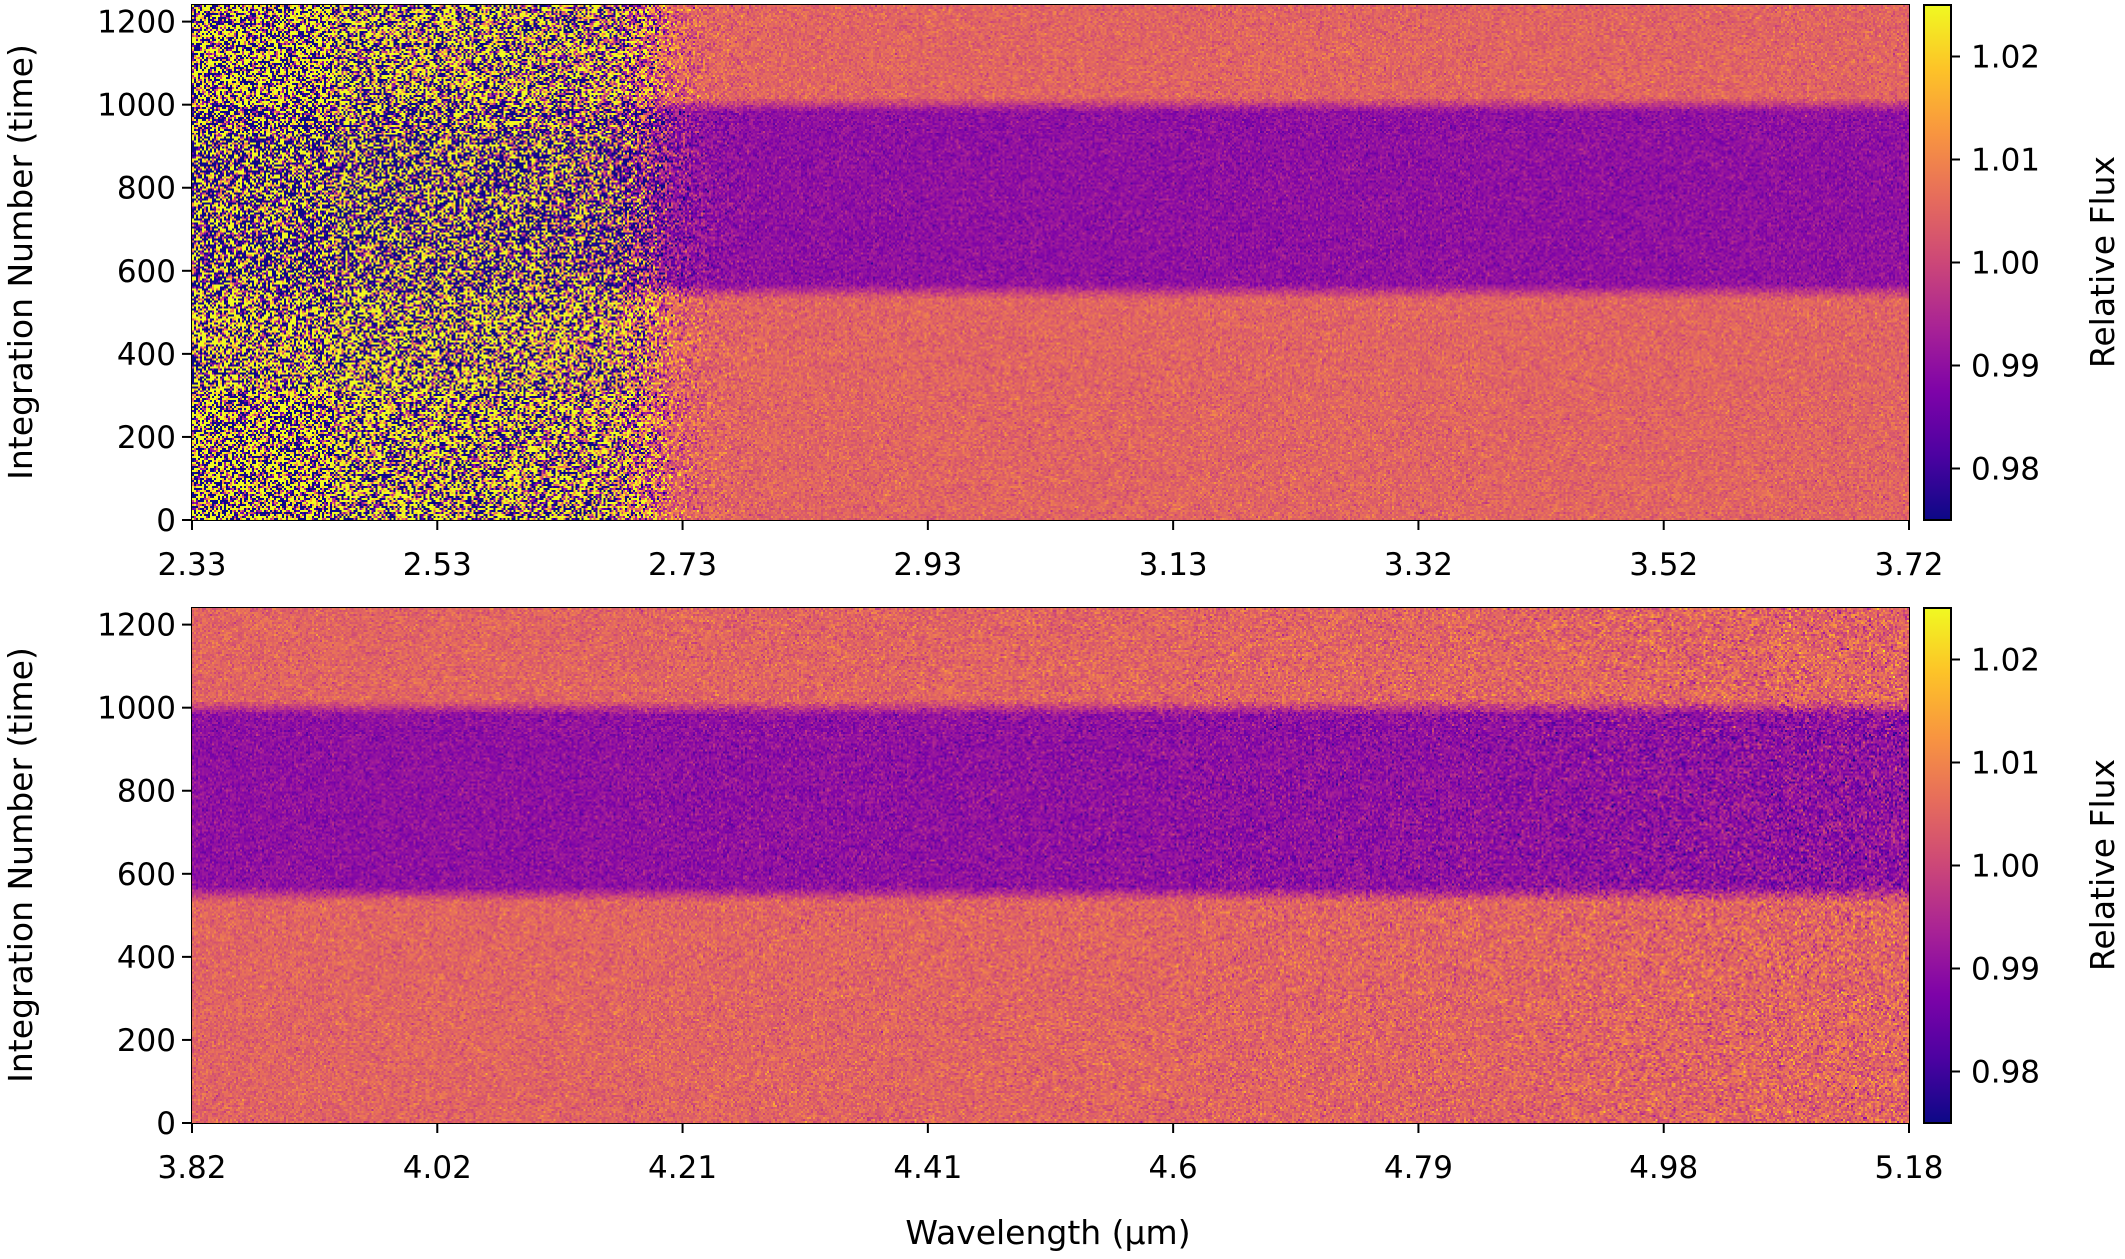 Image resolution: width=2125 pixels, height=1259 pixels. I want to click on x-tick-label-b-4: 4.6, so click(1172, 1168).